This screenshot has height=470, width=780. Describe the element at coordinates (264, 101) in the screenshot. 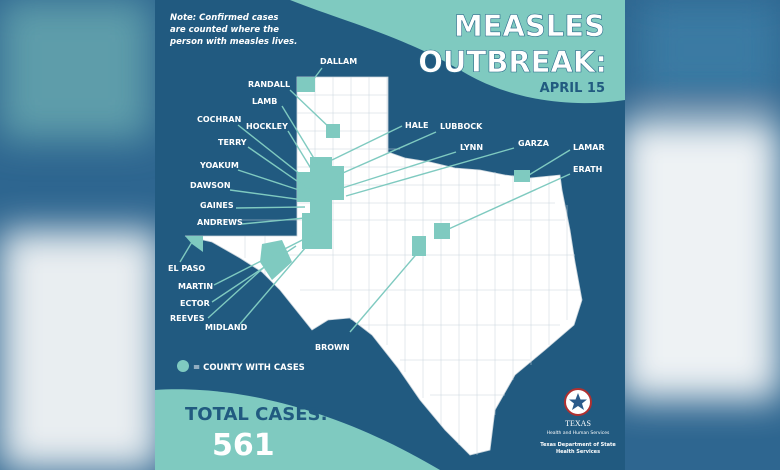

I see `county-label: LAMB` at that location.